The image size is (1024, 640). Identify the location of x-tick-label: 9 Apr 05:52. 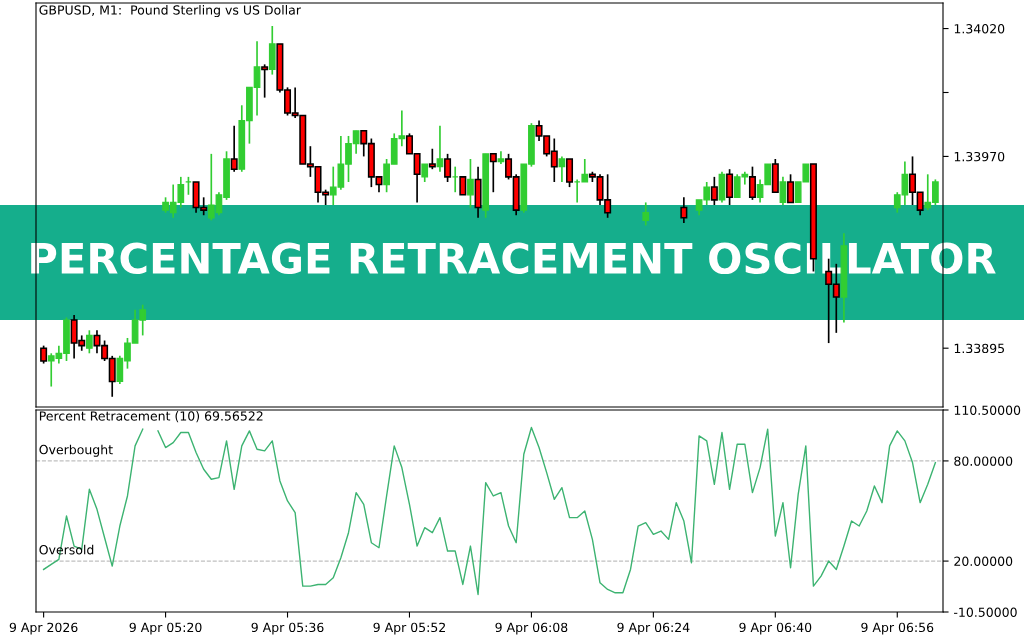
(409, 628).